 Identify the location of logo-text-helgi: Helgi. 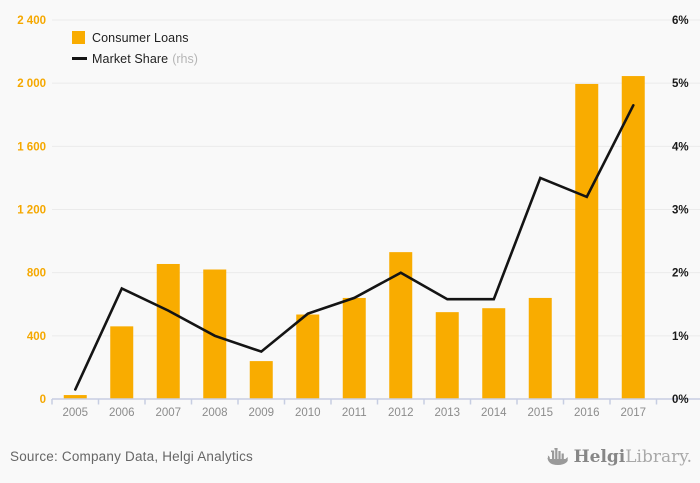
(599, 457).